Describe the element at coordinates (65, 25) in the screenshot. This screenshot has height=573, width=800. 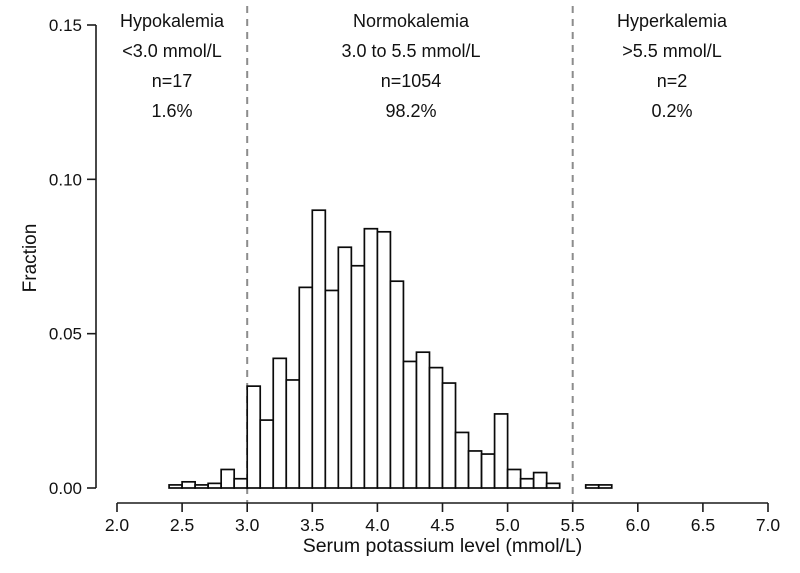
I see `y-tick-label: 0.15` at that location.